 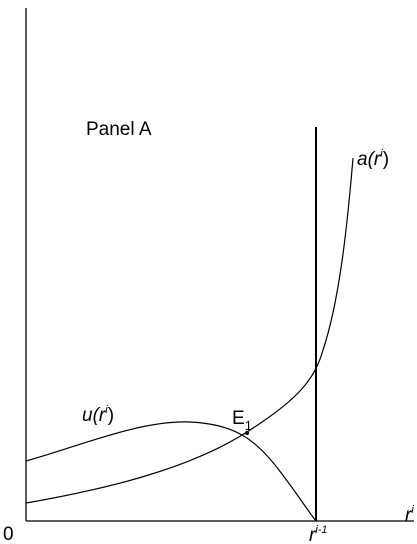 What do you see at coordinates (8, 534) in the screenshot?
I see `origin-label: 0` at bounding box center [8, 534].